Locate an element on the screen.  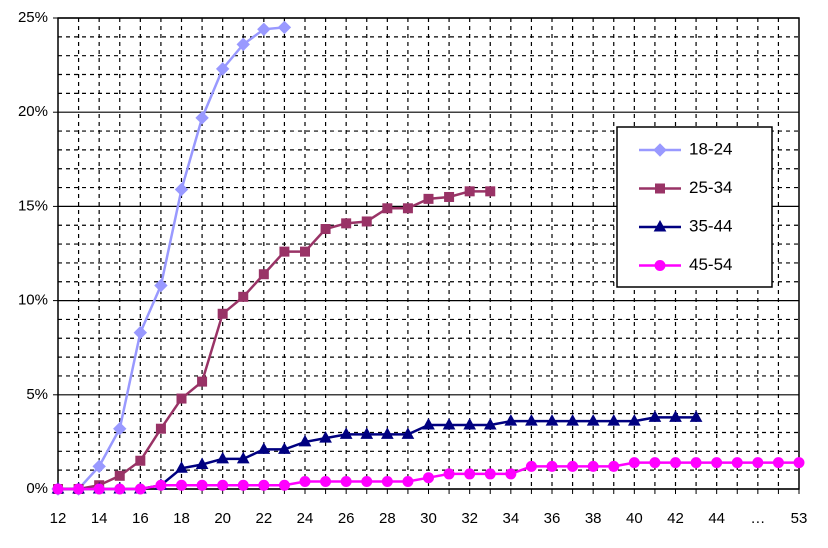
x-tick-label: 24 is located at coordinates (305, 518).